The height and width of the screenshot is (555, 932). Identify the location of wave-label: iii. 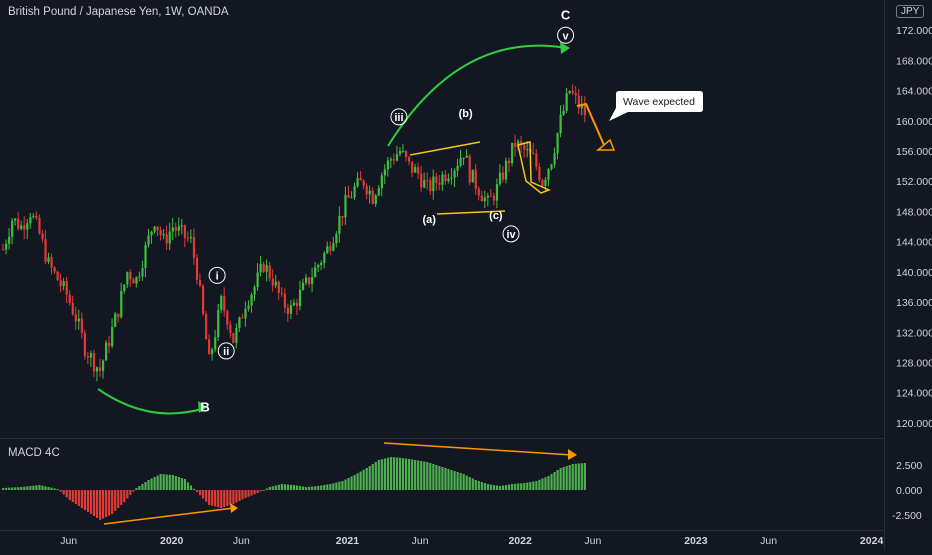
(398, 118).